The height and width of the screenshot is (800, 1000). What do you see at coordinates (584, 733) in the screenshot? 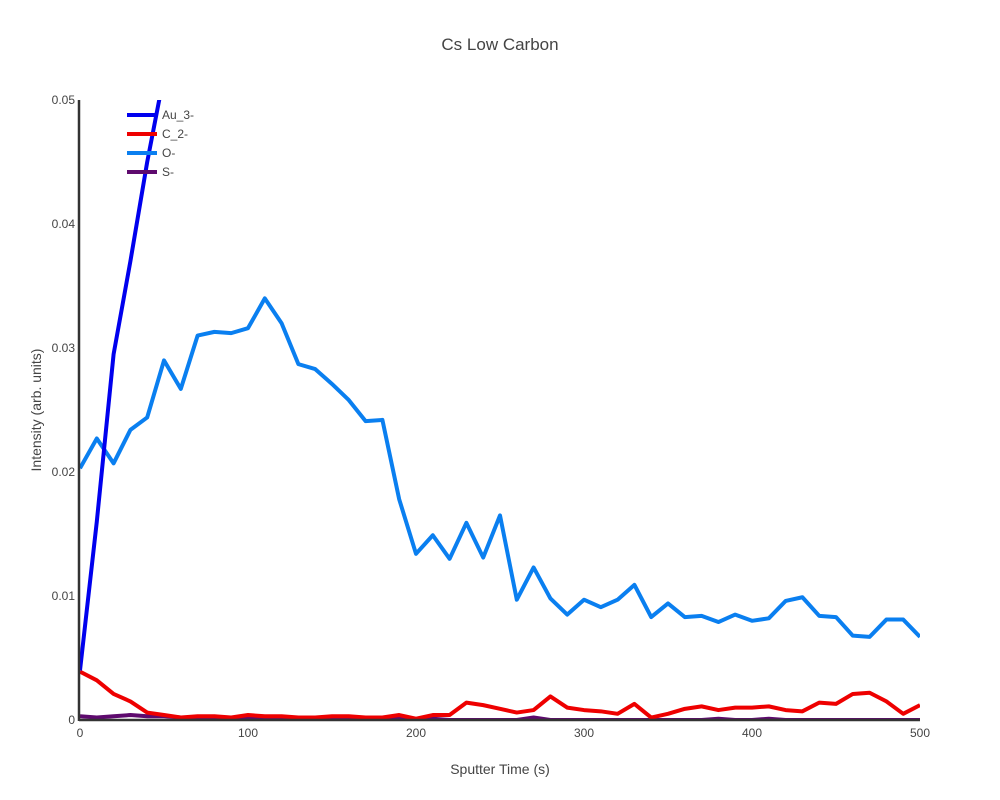
I see `x-tick-label: 300` at bounding box center [584, 733].